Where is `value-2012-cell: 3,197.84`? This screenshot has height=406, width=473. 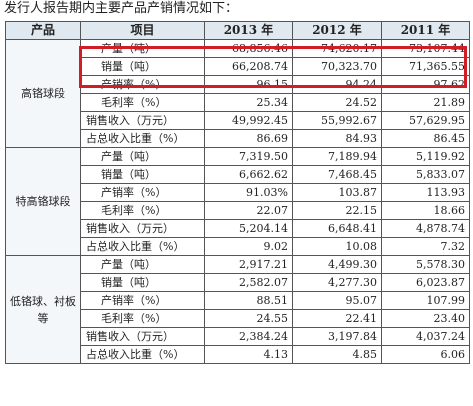
value-2012-cell: 3,197.84 is located at coordinates (337, 336).